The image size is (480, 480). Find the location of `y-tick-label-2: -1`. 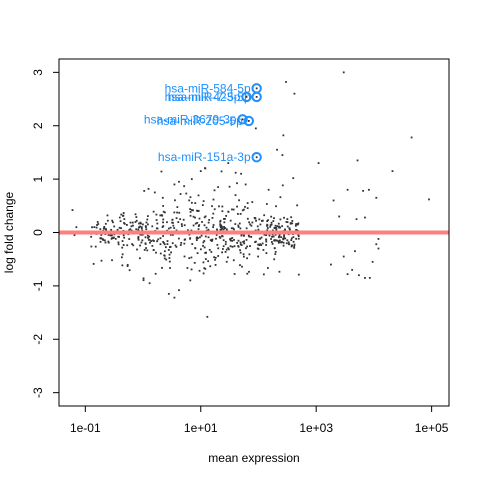

y-tick-label-2: -1 is located at coordinates (38, 285).